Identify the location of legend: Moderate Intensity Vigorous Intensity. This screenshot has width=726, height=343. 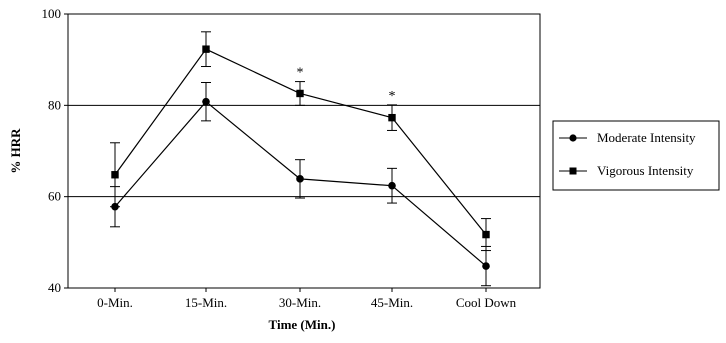
(636, 155).